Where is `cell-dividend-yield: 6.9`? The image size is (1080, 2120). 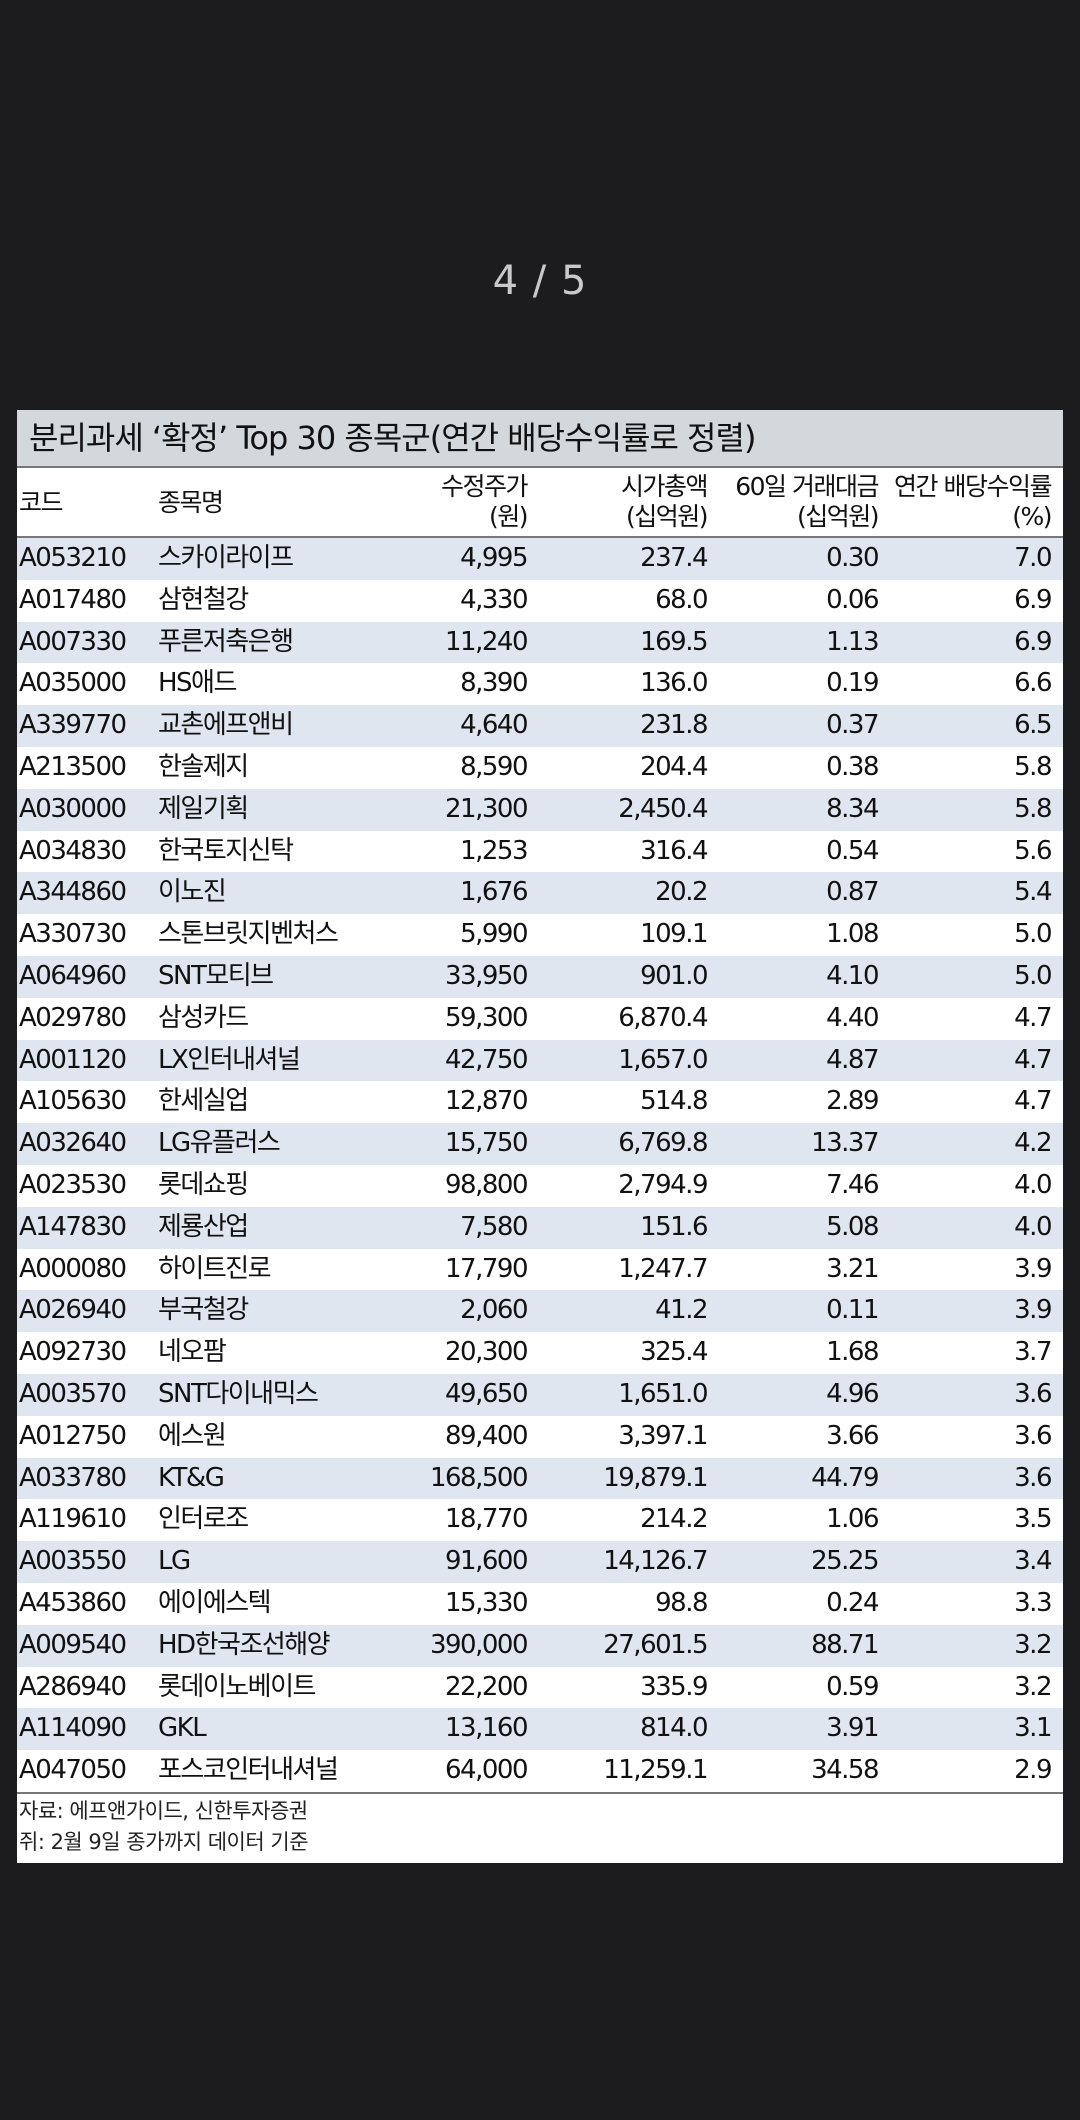
cell-dividend-yield: 6.9 is located at coordinates (1033, 599).